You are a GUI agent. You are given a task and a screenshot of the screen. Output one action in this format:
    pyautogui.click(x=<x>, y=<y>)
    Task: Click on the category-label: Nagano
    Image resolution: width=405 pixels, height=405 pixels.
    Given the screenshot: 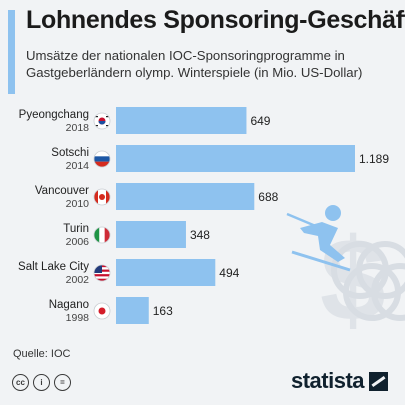 What is the action you would take?
    pyautogui.click(x=69, y=305)
    